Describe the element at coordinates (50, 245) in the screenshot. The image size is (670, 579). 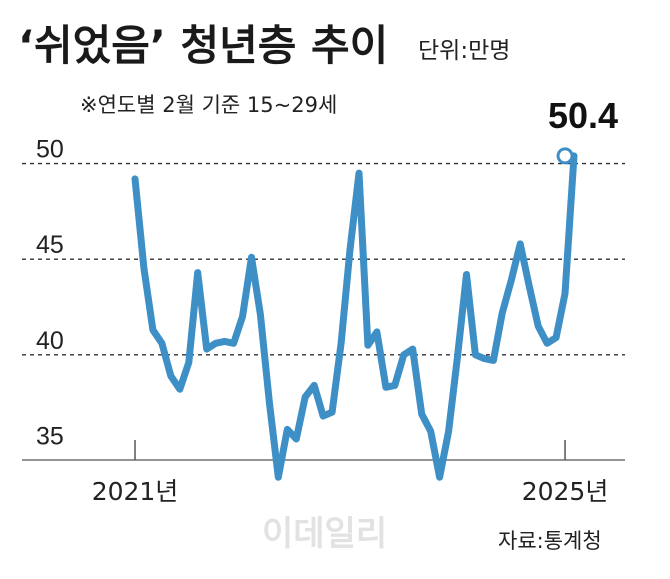
I see `y-tick-label: 45` at that location.